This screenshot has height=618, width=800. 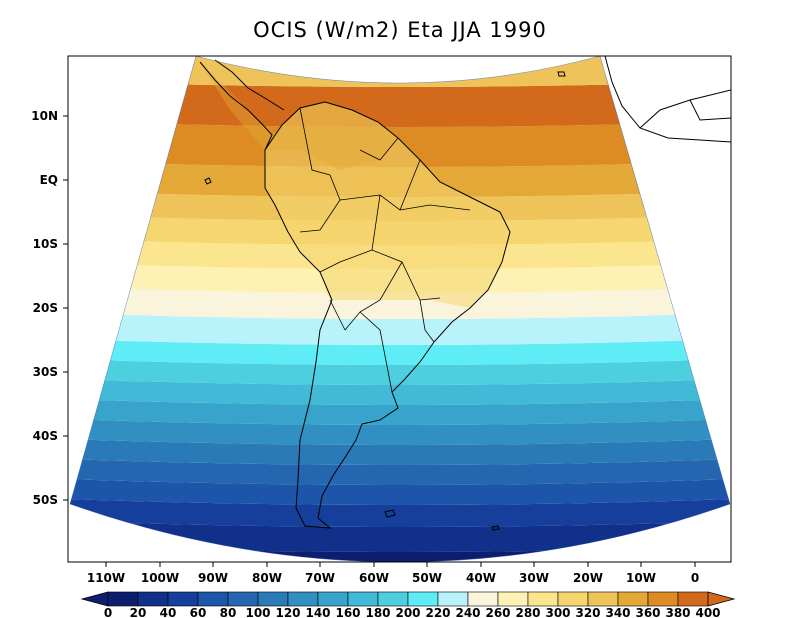 I want to click on field-band-top, so click(x=400, y=71).